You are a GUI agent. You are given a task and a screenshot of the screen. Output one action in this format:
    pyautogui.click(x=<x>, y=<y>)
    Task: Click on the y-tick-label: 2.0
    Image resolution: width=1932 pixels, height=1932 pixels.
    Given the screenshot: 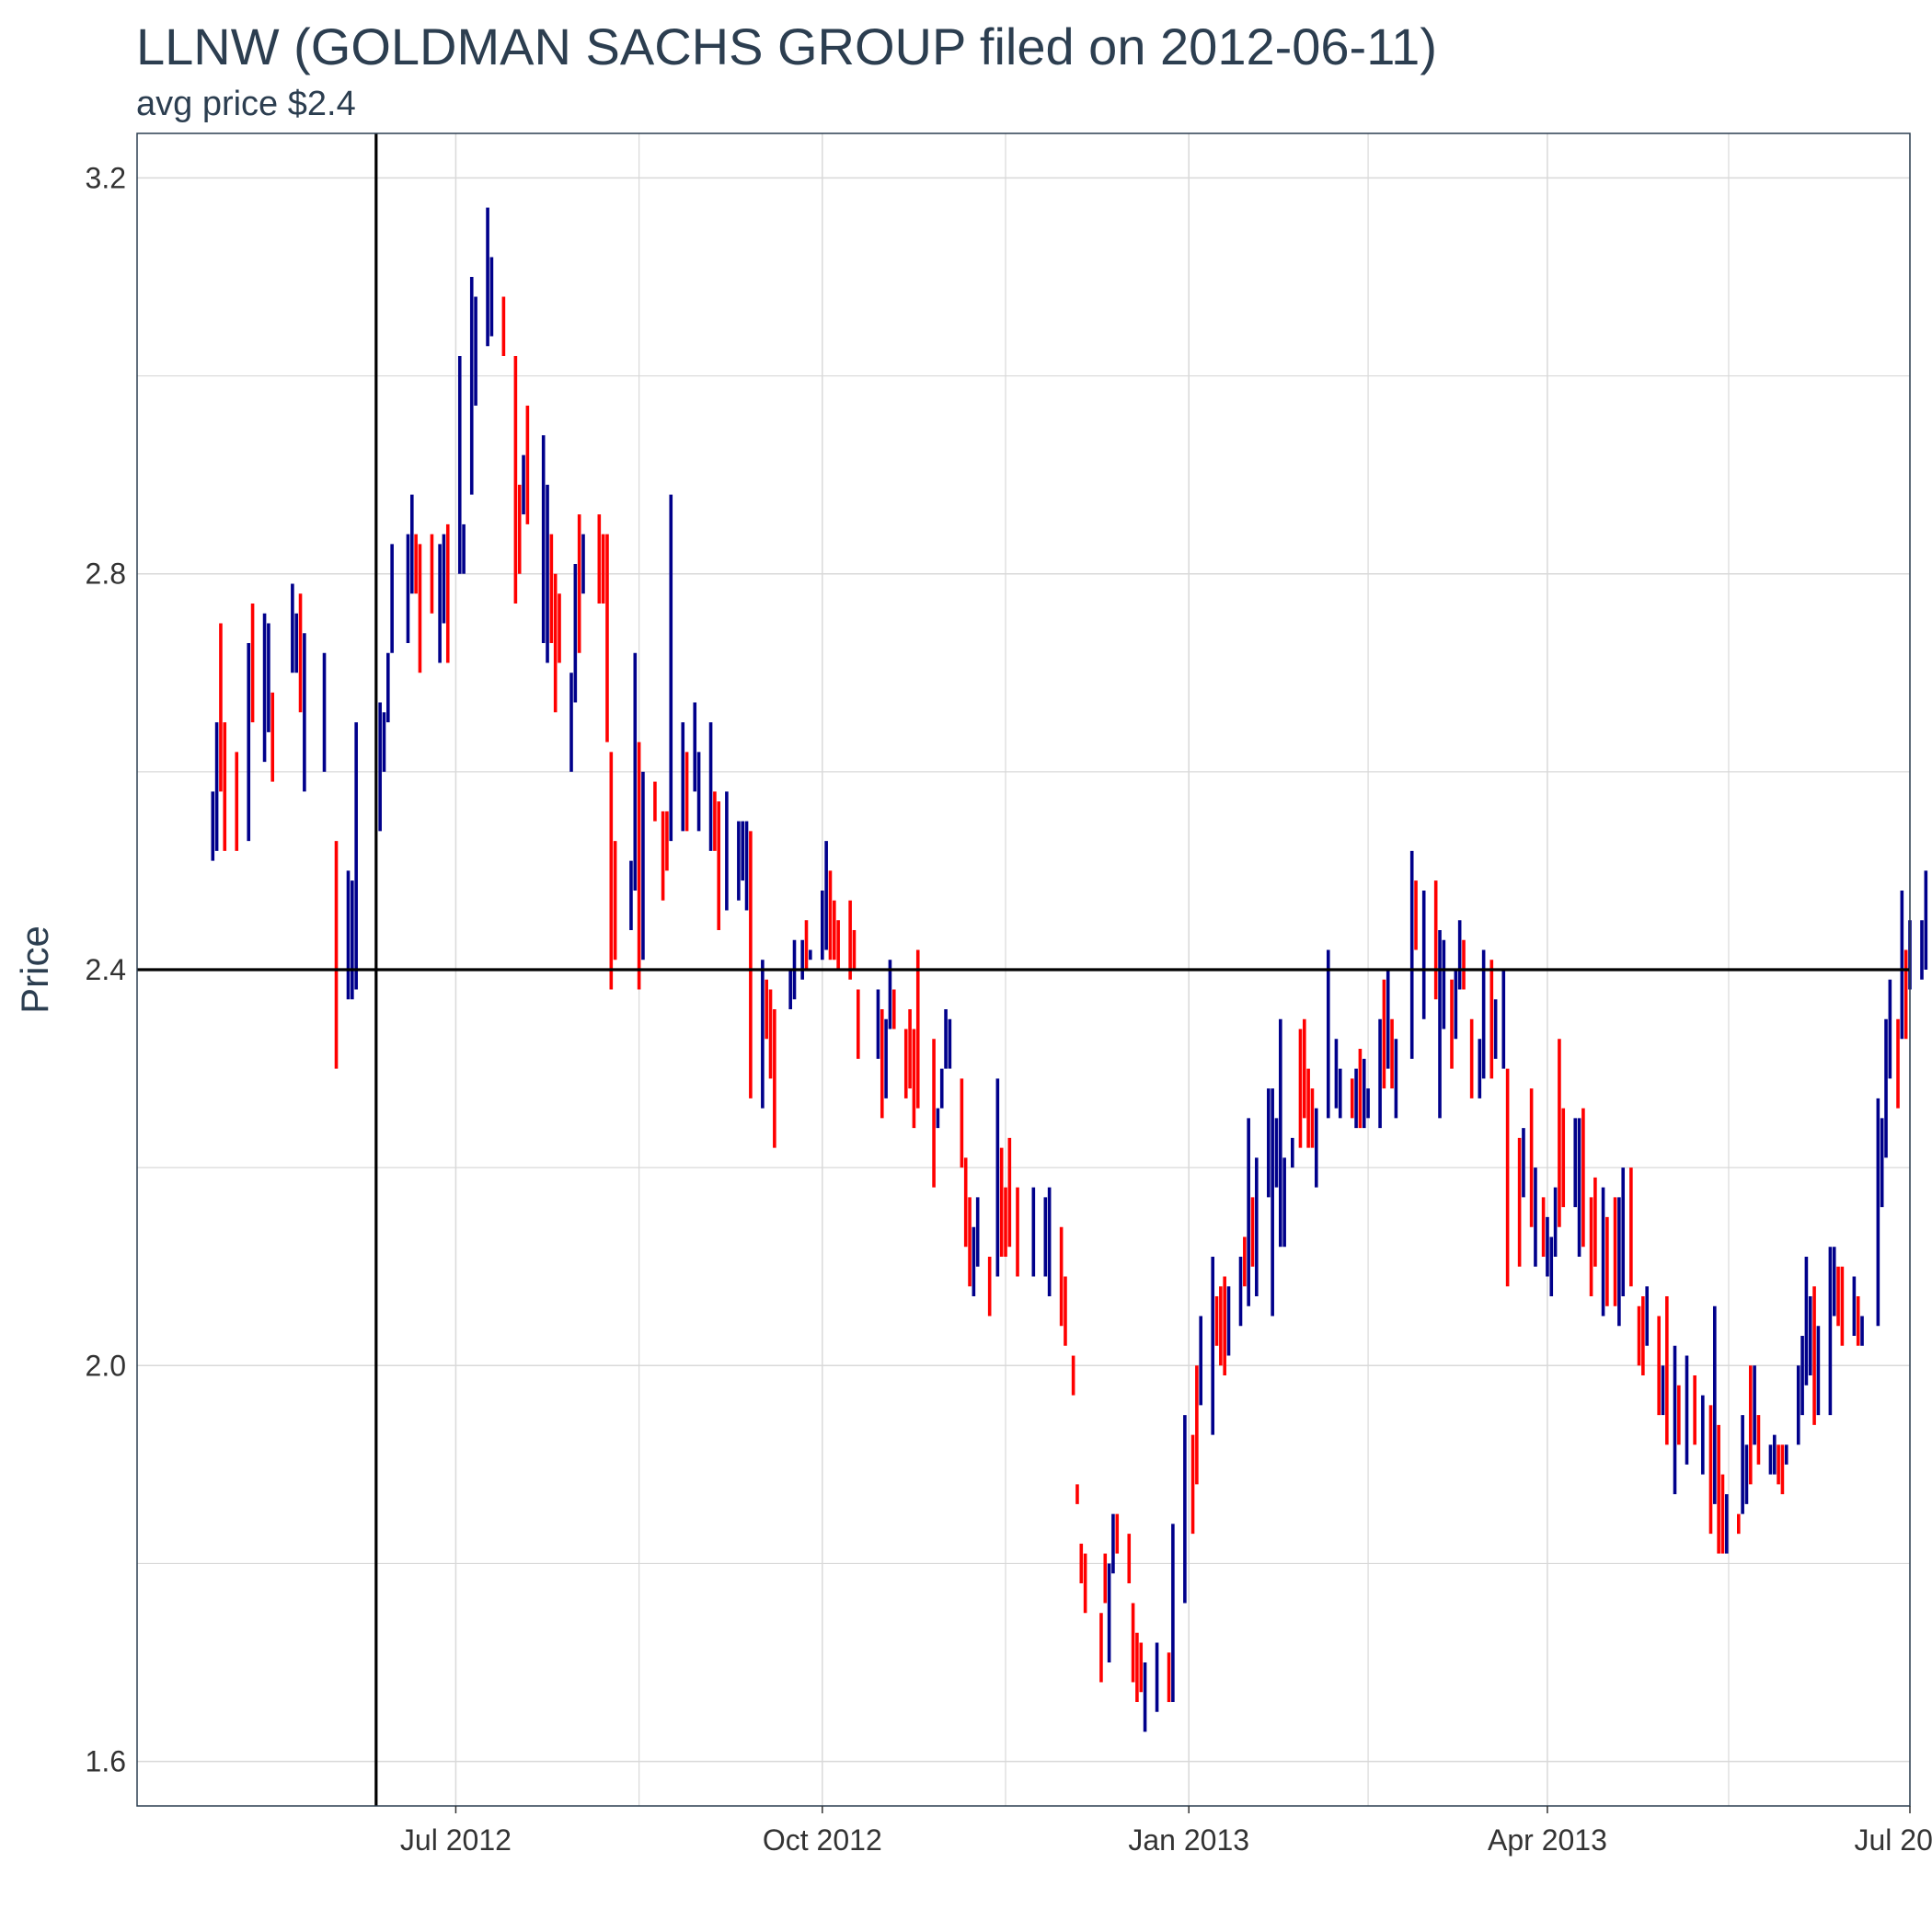 What is the action you would take?
    pyautogui.click(x=106, y=1365)
    